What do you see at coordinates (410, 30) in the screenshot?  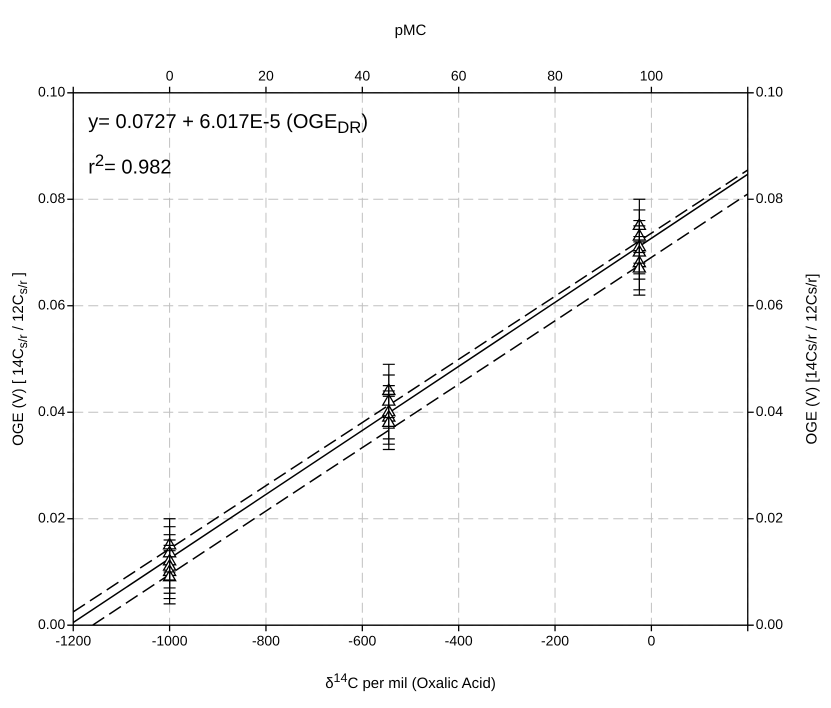 I see `x2-axis-title: pMC` at bounding box center [410, 30].